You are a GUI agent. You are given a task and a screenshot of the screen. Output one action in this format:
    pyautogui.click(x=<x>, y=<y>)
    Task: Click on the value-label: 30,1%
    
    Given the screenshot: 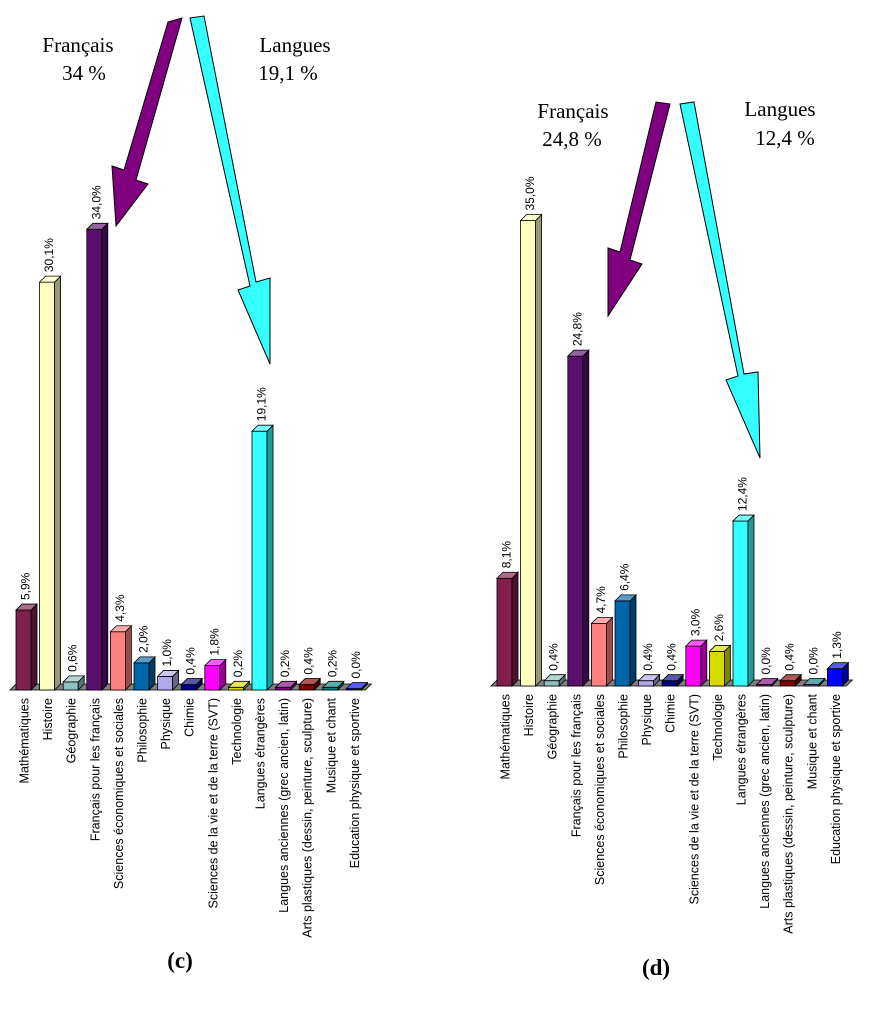 What is the action you would take?
    pyautogui.click(x=49, y=255)
    